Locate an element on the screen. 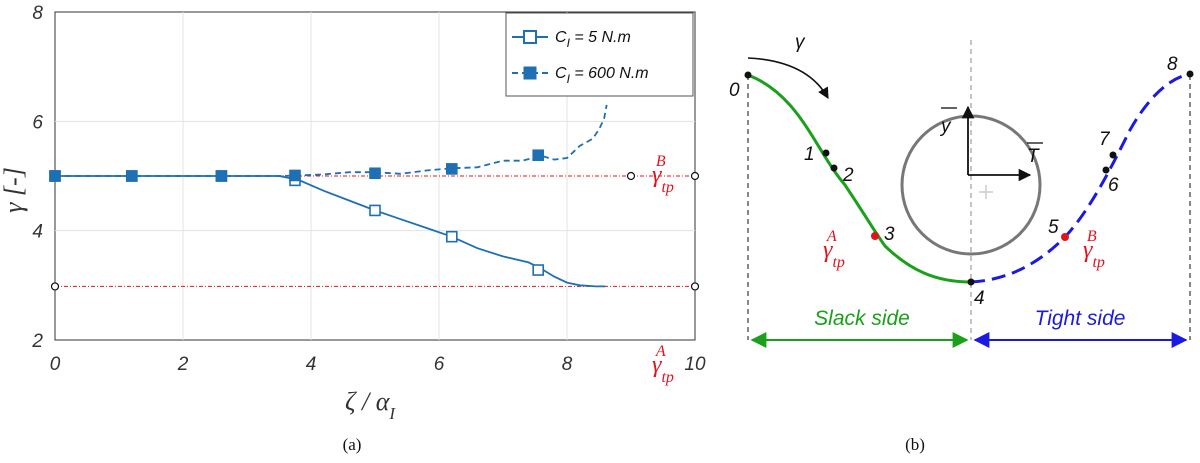  pulley-center-mark is located at coordinates (986, 192).